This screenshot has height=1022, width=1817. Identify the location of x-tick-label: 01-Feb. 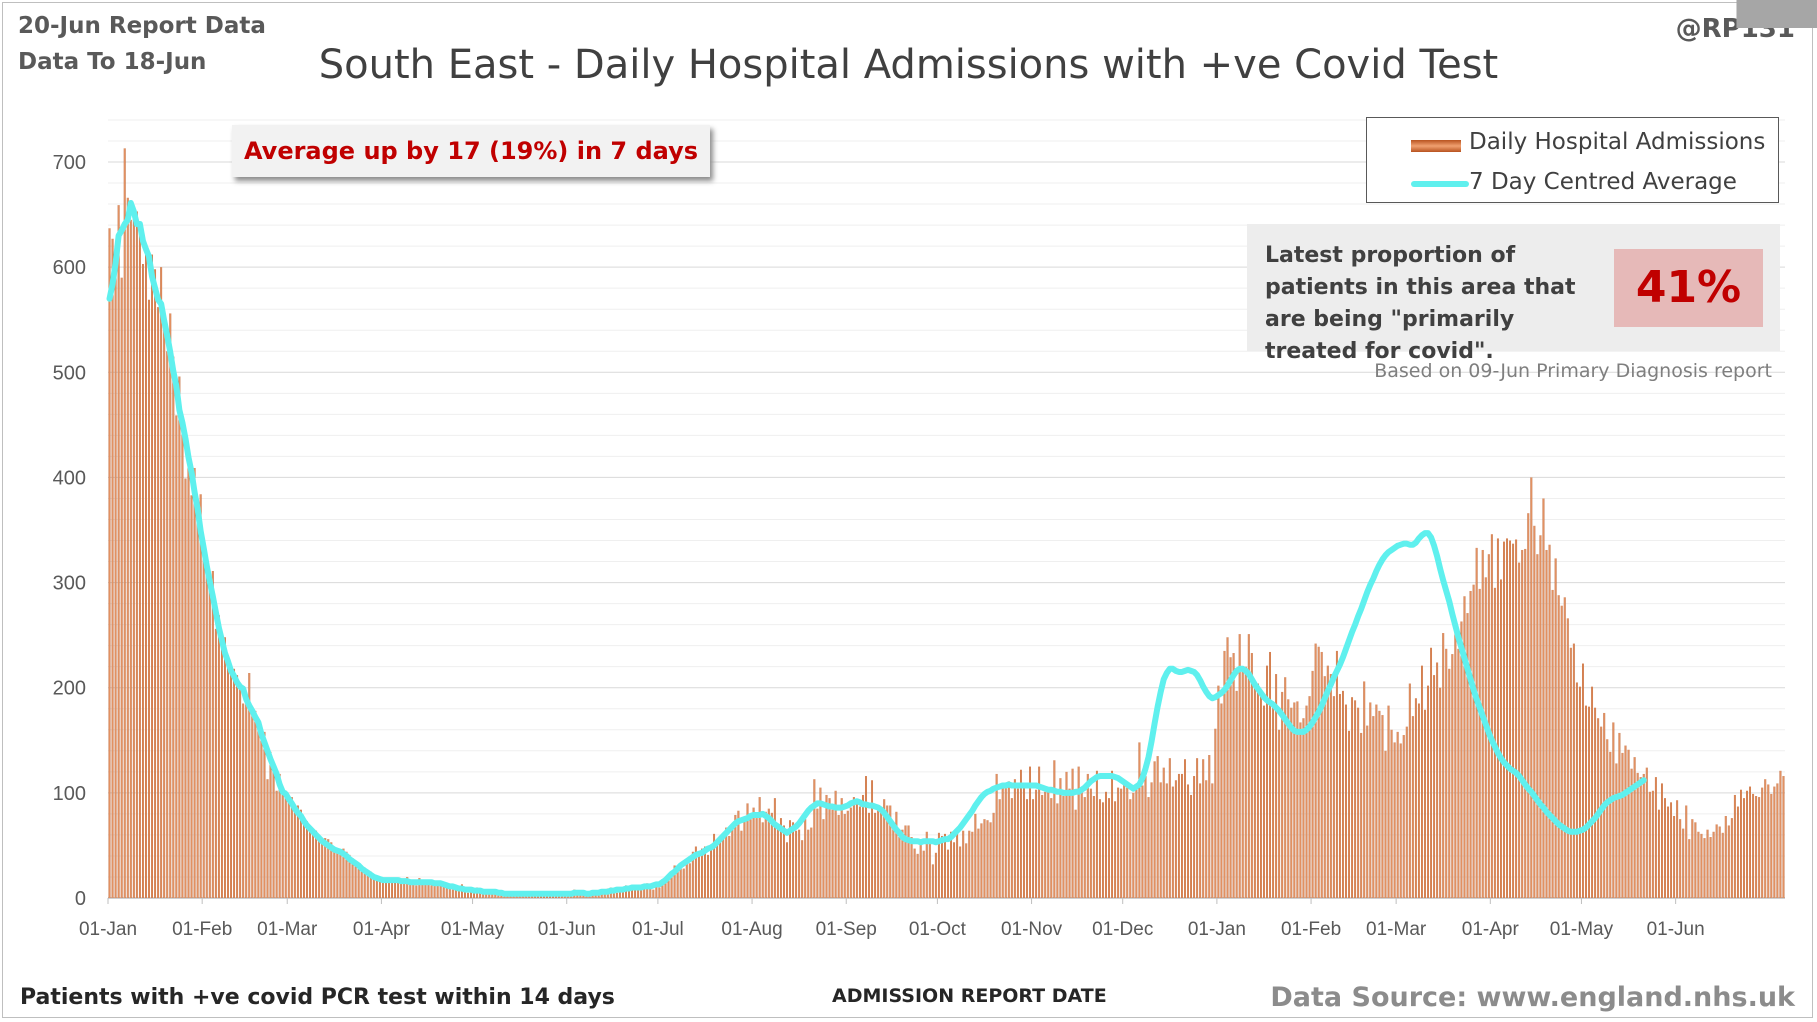
(202, 929).